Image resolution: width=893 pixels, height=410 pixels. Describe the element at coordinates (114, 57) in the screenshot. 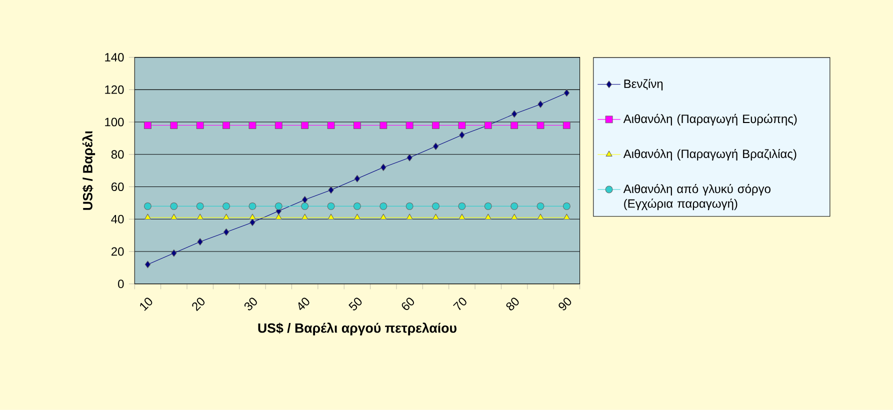

I see `y-tick-label: 140` at that location.